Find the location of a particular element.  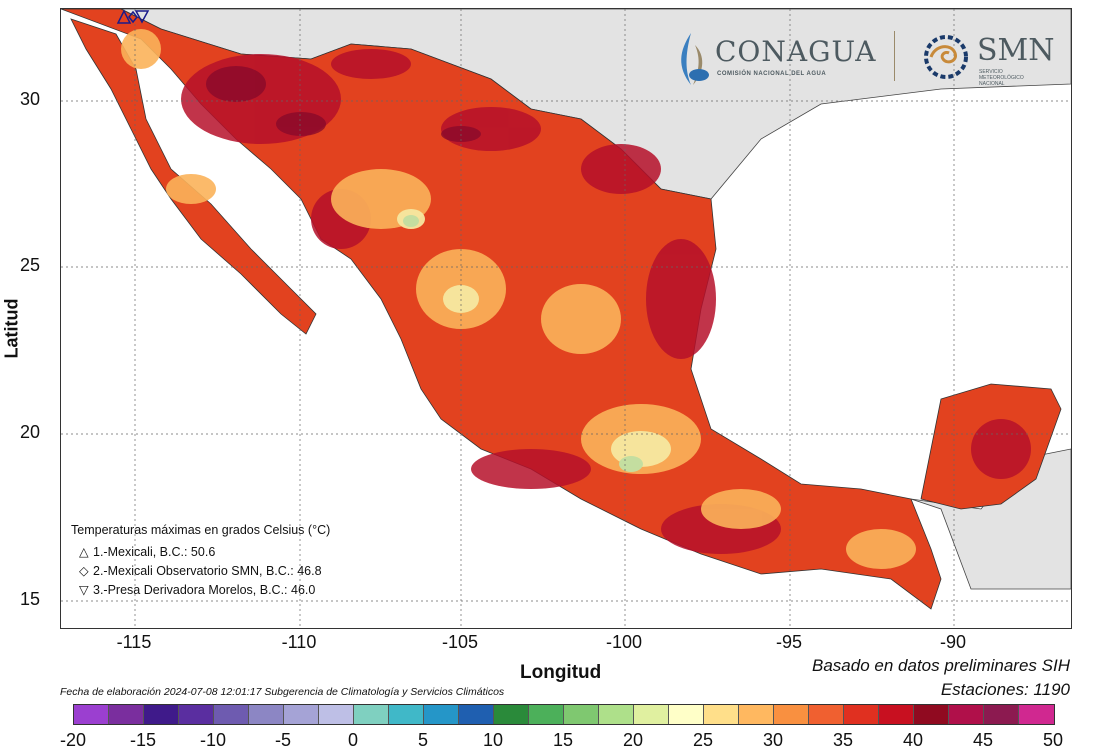

stations-count: Estaciones: 1190 is located at coordinates (1005, 689).